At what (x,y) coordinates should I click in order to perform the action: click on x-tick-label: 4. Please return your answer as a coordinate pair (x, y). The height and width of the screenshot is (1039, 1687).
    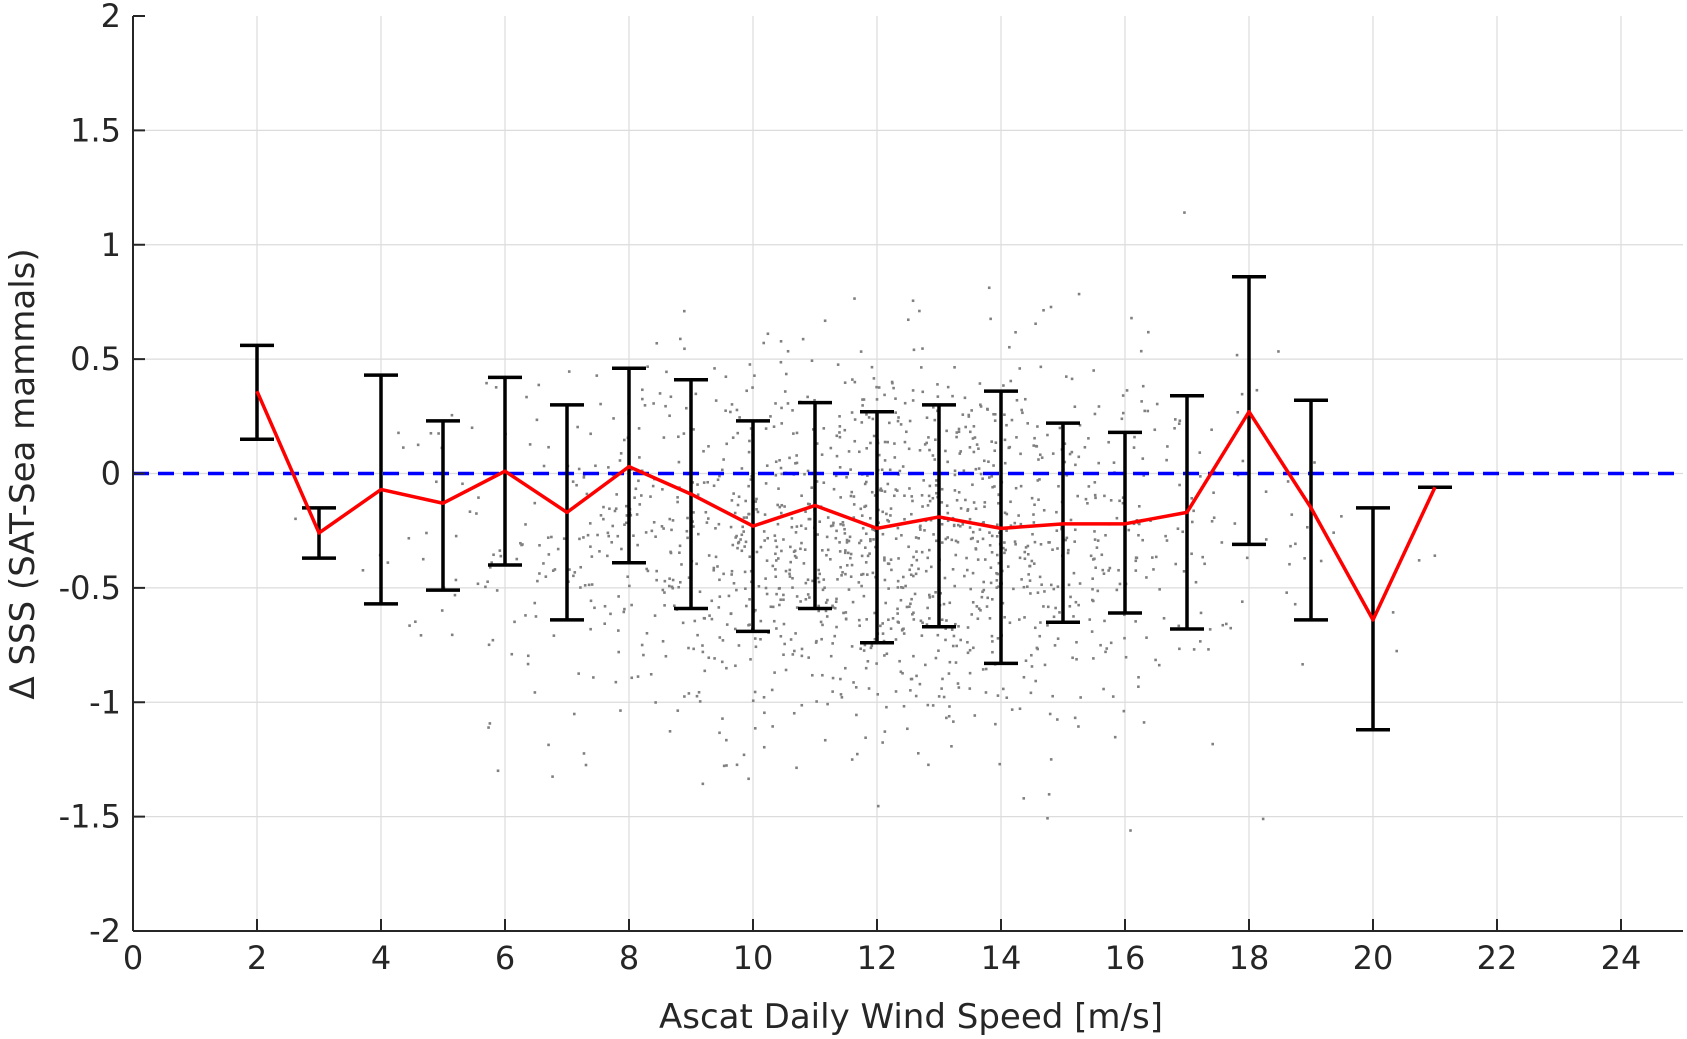
    Looking at the image, I should click on (381, 958).